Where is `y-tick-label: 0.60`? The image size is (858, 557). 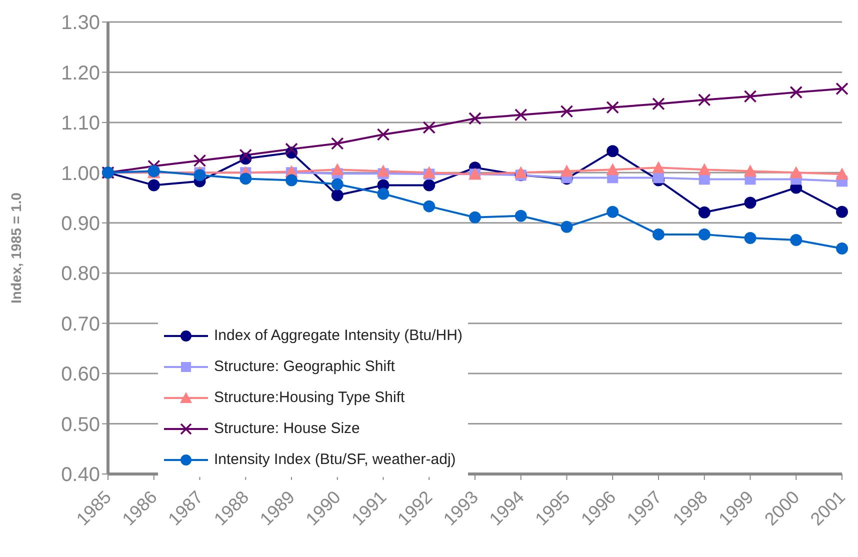
y-tick-label: 0.60 is located at coordinates (80, 375).